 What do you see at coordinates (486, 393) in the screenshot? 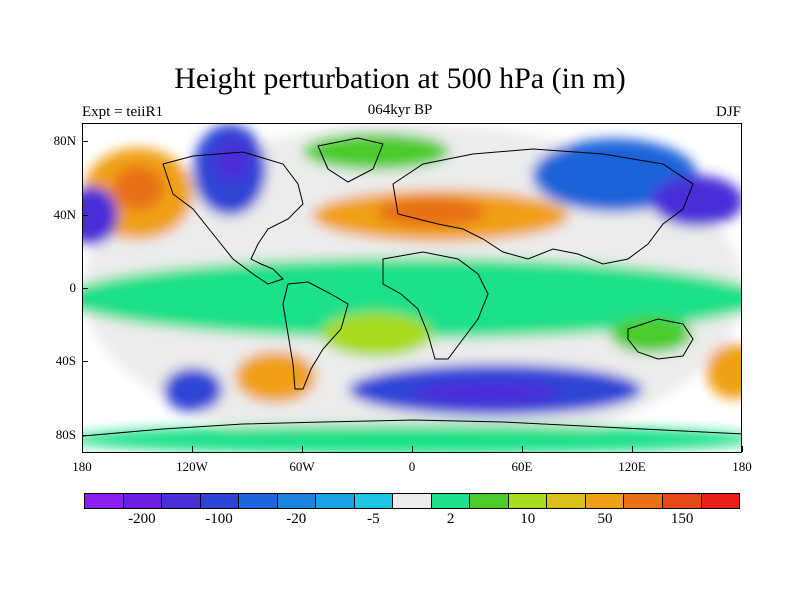
I see `contour-region-southern-ocean-core` at bounding box center [486, 393].